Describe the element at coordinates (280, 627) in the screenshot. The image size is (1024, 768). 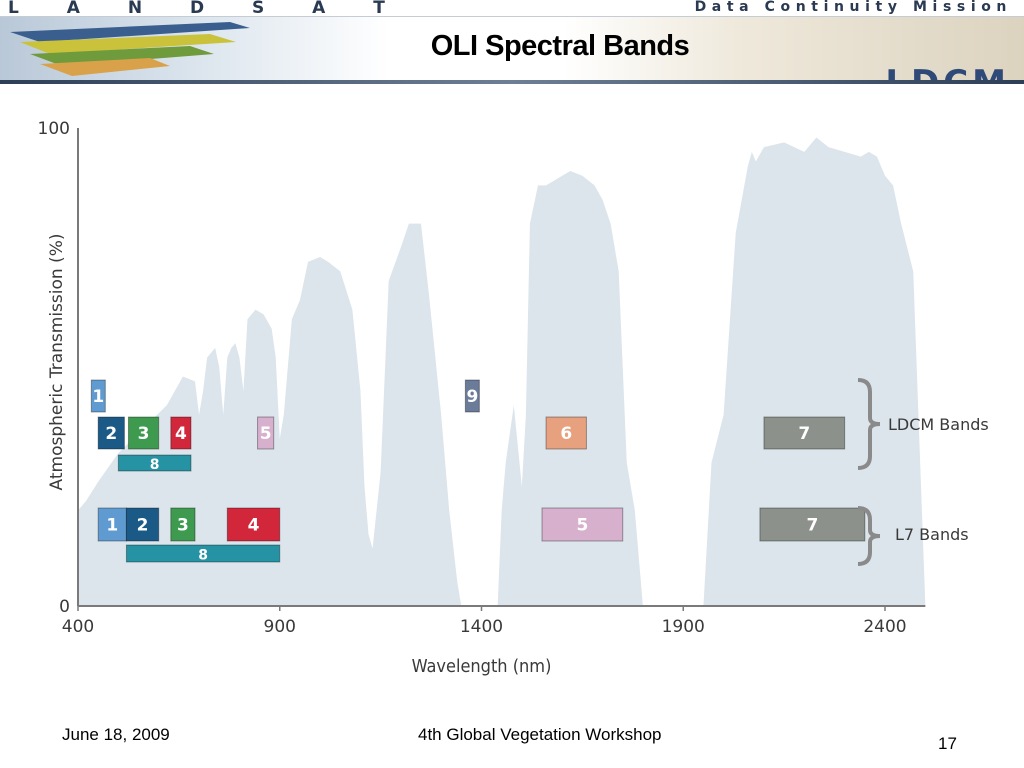
I see `x-tick-label: 900` at that location.